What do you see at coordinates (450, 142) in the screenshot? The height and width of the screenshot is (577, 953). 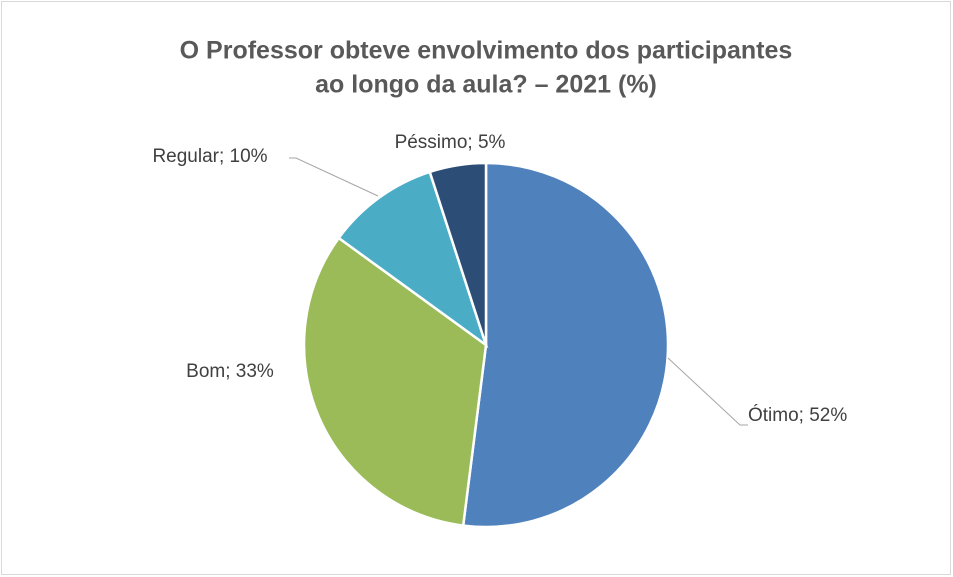 I see `data-label: Péssimo; 5%` at bounding box center [450, 142].